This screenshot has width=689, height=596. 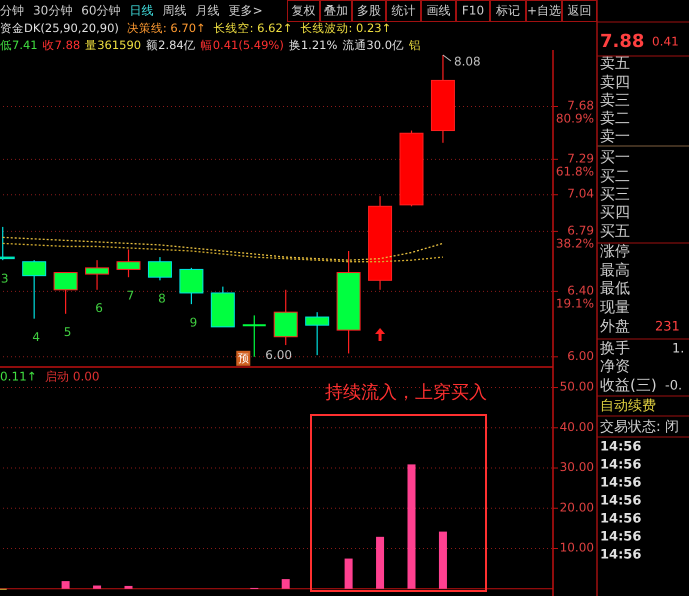 I want to click on text: 现量, so click(x=615, y=307).